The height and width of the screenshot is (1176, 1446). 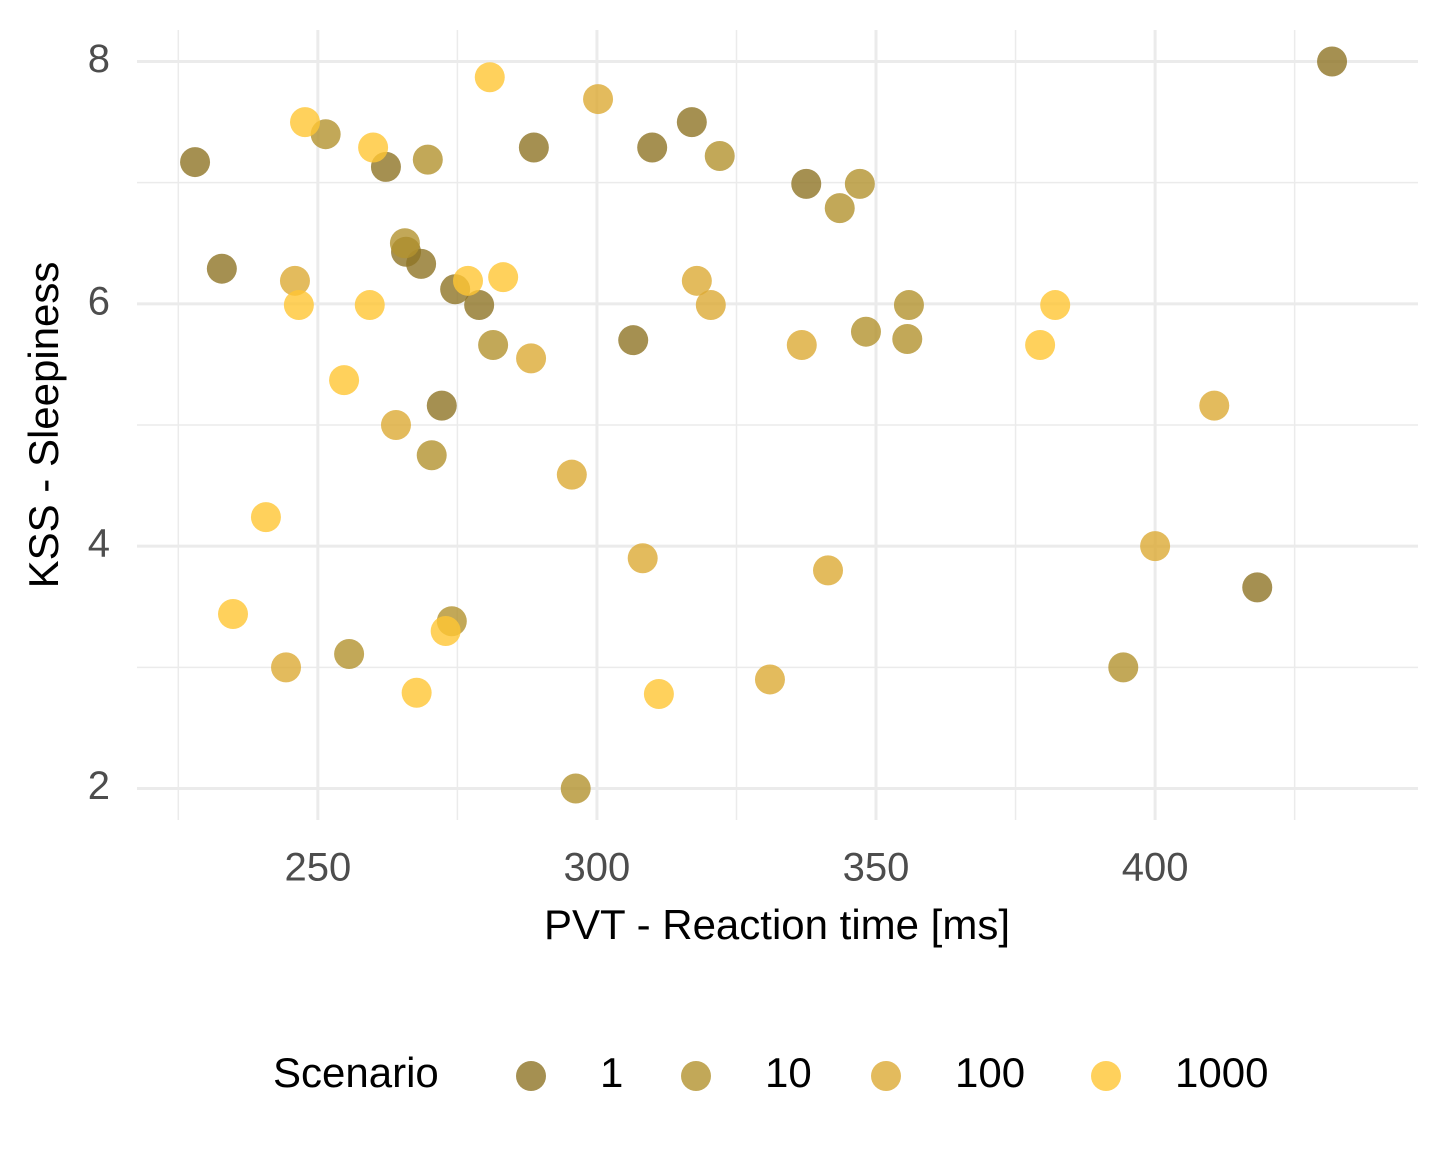 What do you see at coordinates (1221, 1072) in the screenshot?
I see `legend-label: 1000` at bounding box center [1221, 1072].